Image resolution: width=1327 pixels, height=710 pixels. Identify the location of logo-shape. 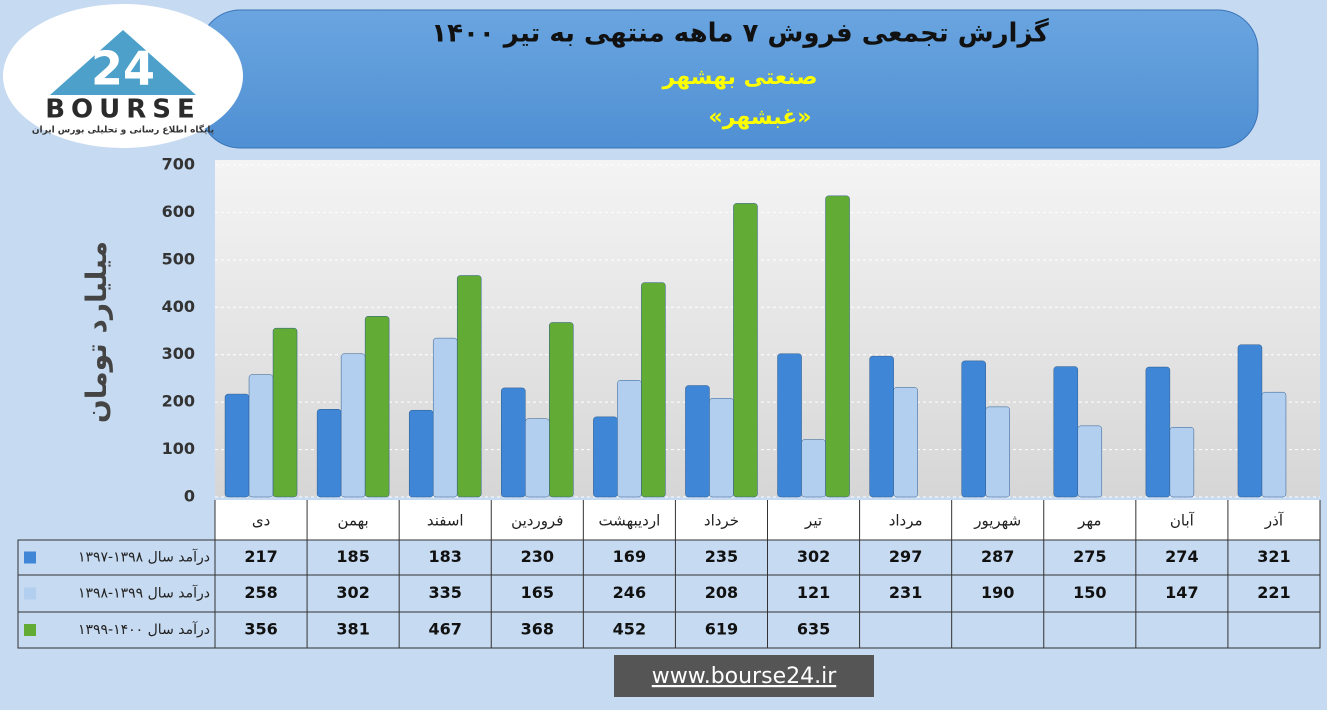
(123, 62).